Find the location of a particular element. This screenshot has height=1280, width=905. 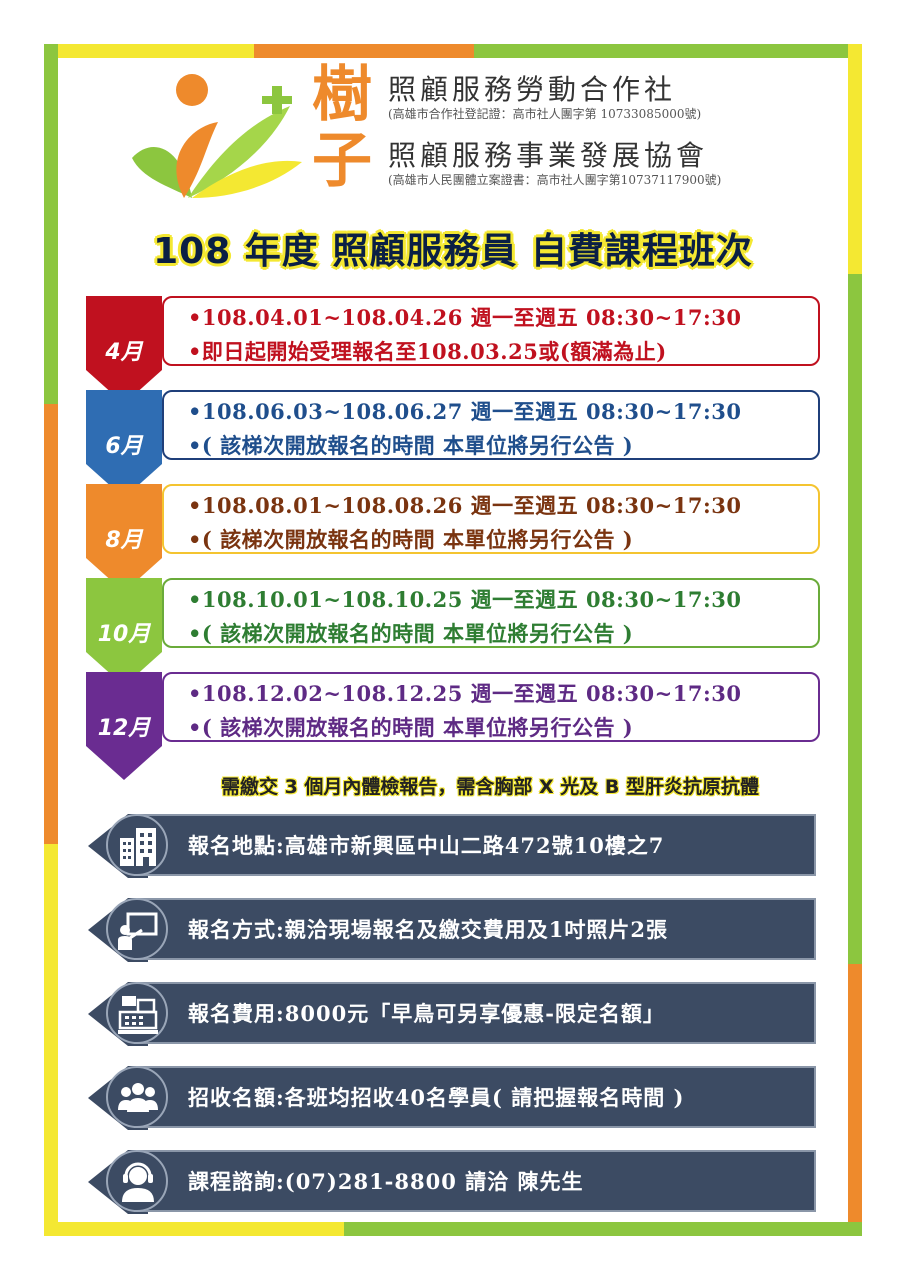

cash-register-icon is located at coordinates (137, 1013).